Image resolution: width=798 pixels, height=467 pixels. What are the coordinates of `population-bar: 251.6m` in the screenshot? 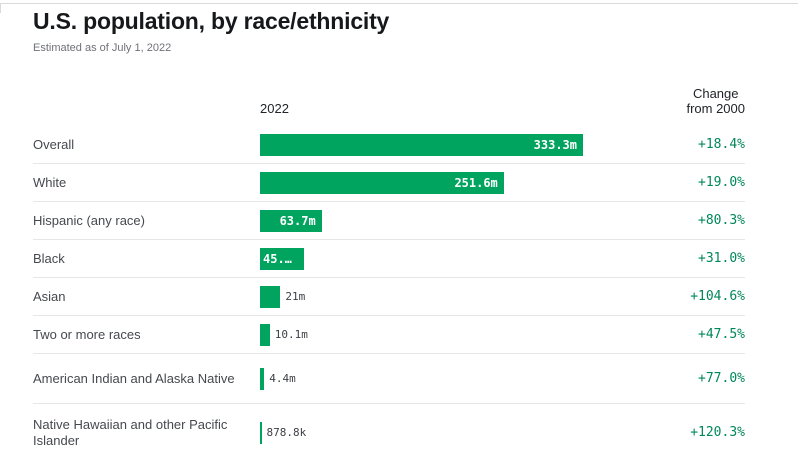 It's located at (382, 182).